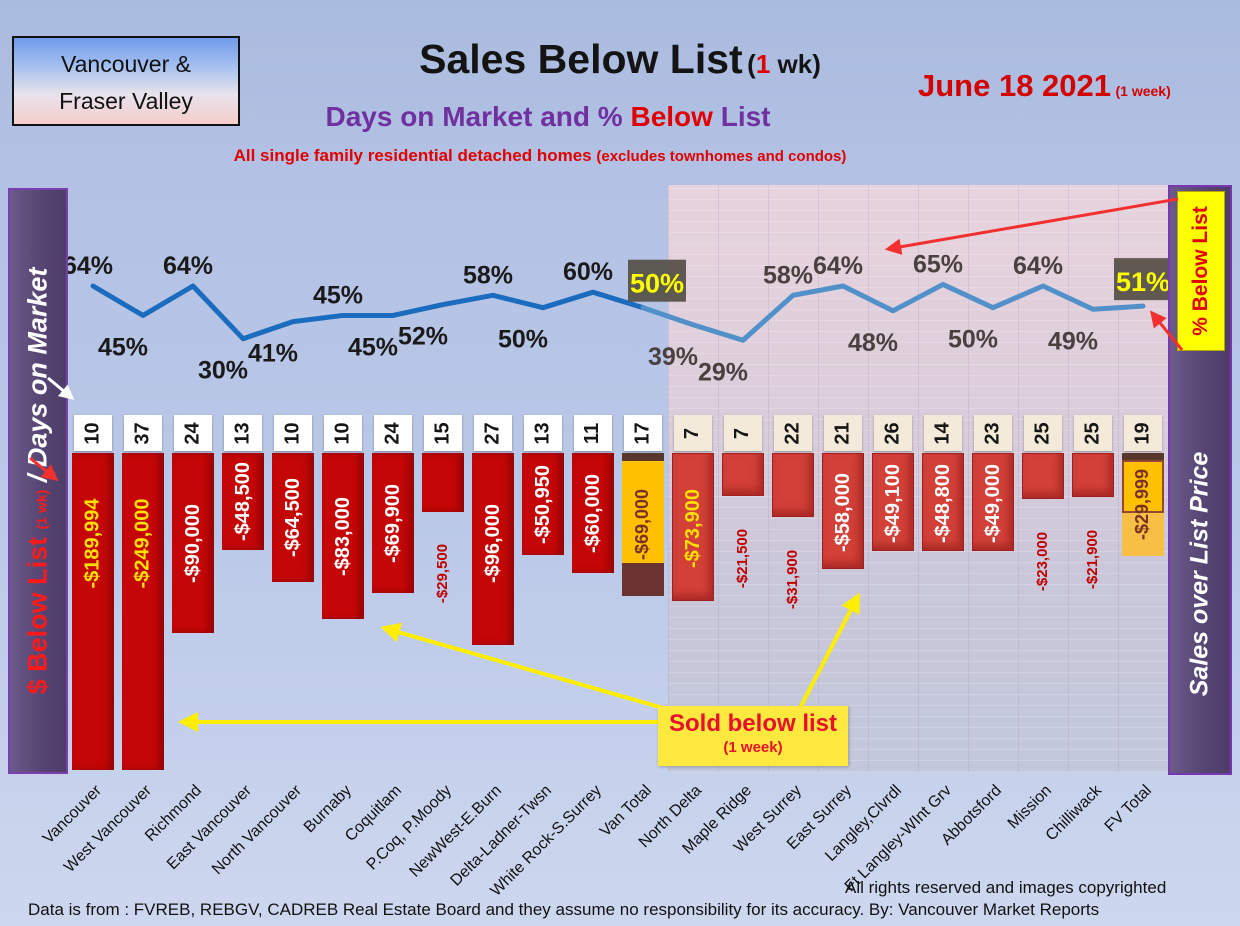  What do you see at coordinates (193, 543) in the screenshot?
I see `below-list-bar: -$90,000` at bounding box center [193, 543].